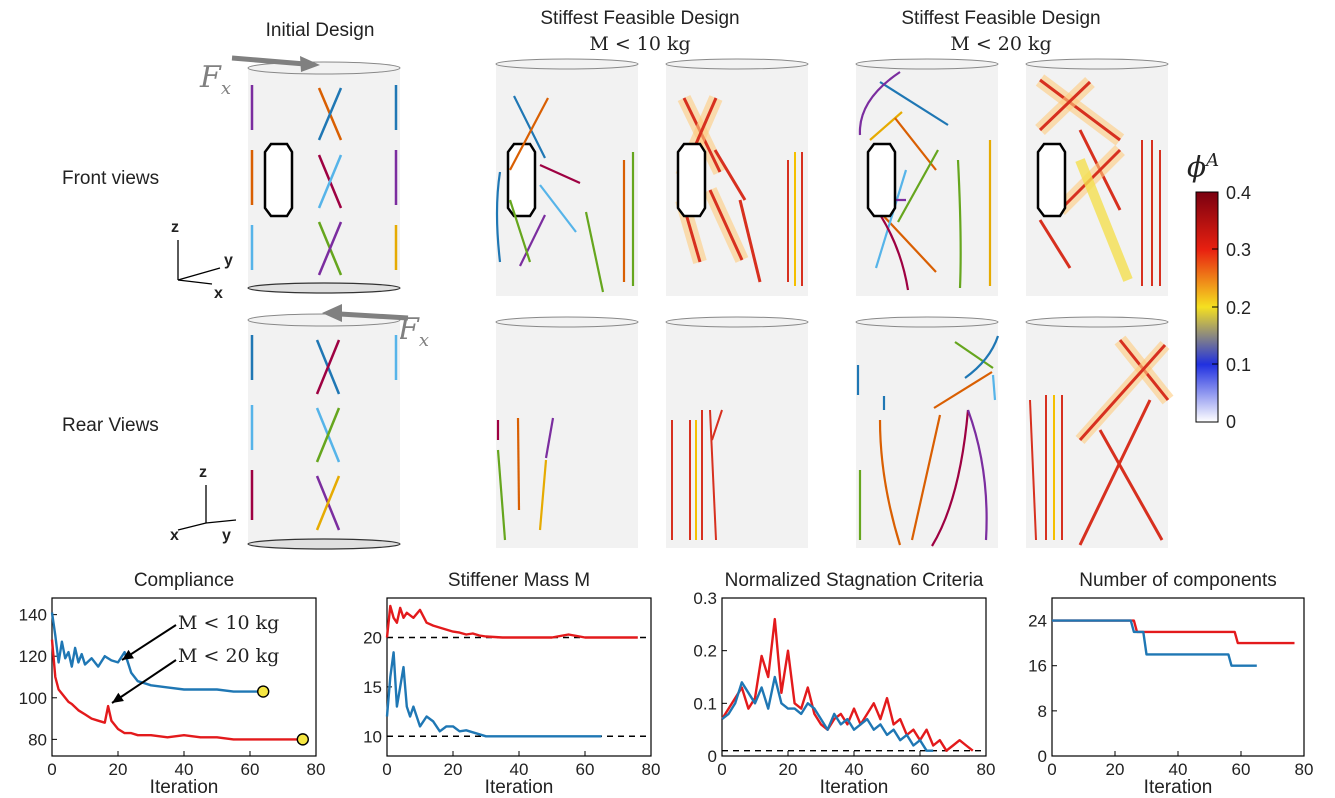 This screenshot has width=1335, height=798. I want to click on force-arrowhead-front, so click(310, 64).